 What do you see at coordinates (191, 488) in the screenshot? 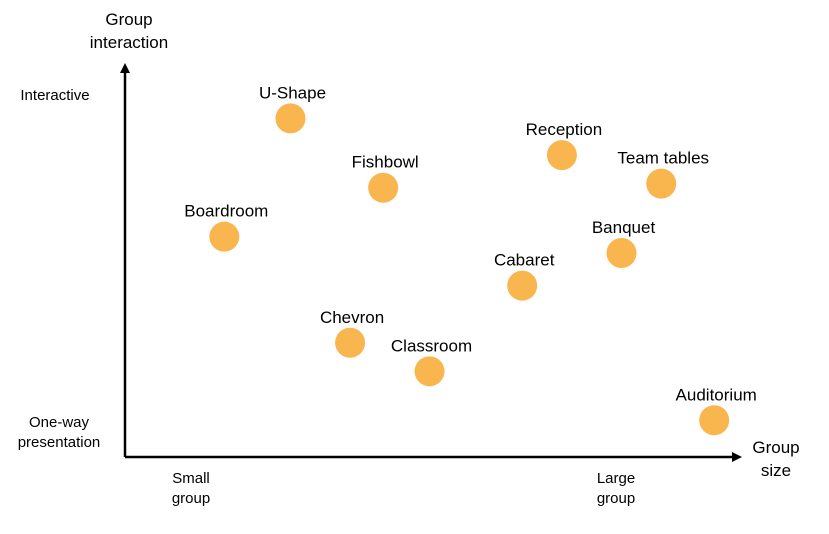
I see `x-tick-label: Small group` at bounding box center [191, 488].